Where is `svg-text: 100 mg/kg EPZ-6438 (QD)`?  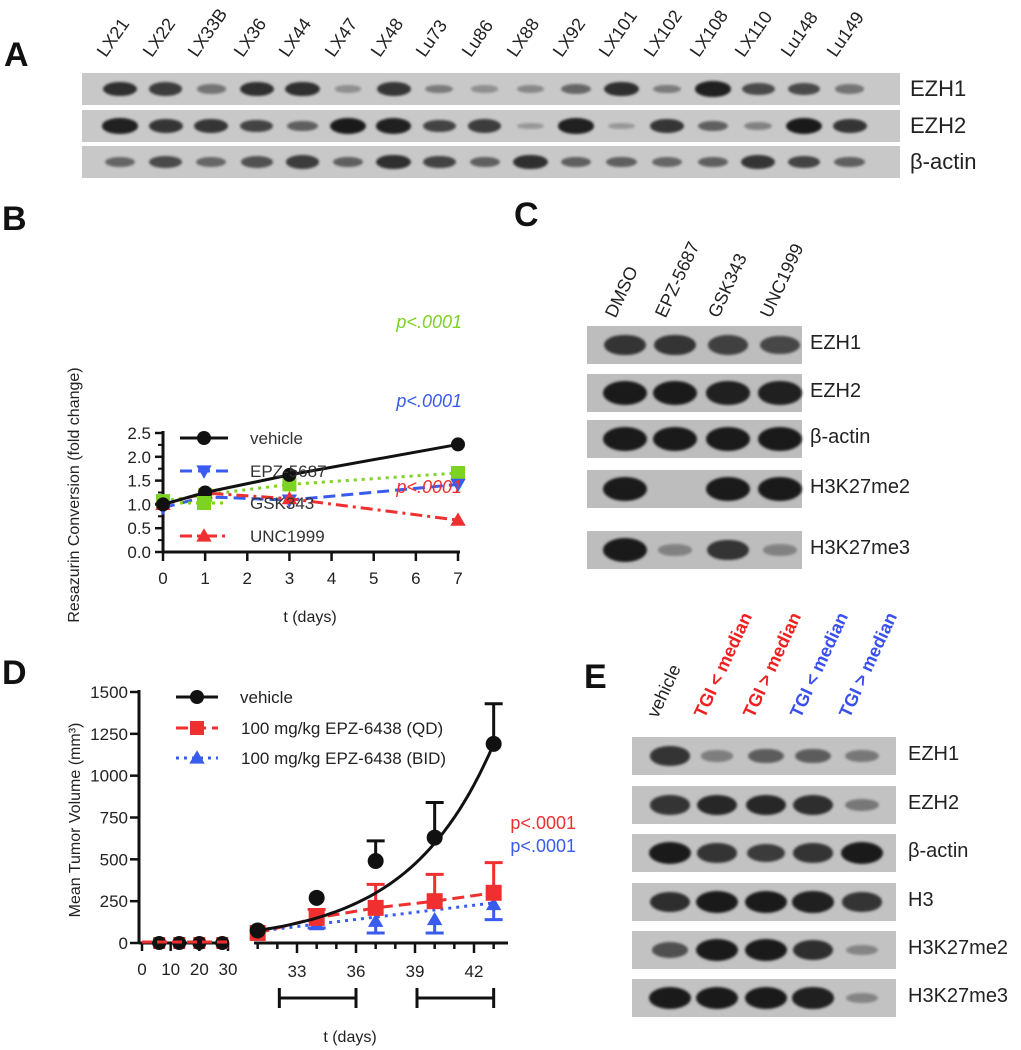
svg-text: 100 mg/kg EPZ-6438 (QD) is located at coordinates (342, 728).